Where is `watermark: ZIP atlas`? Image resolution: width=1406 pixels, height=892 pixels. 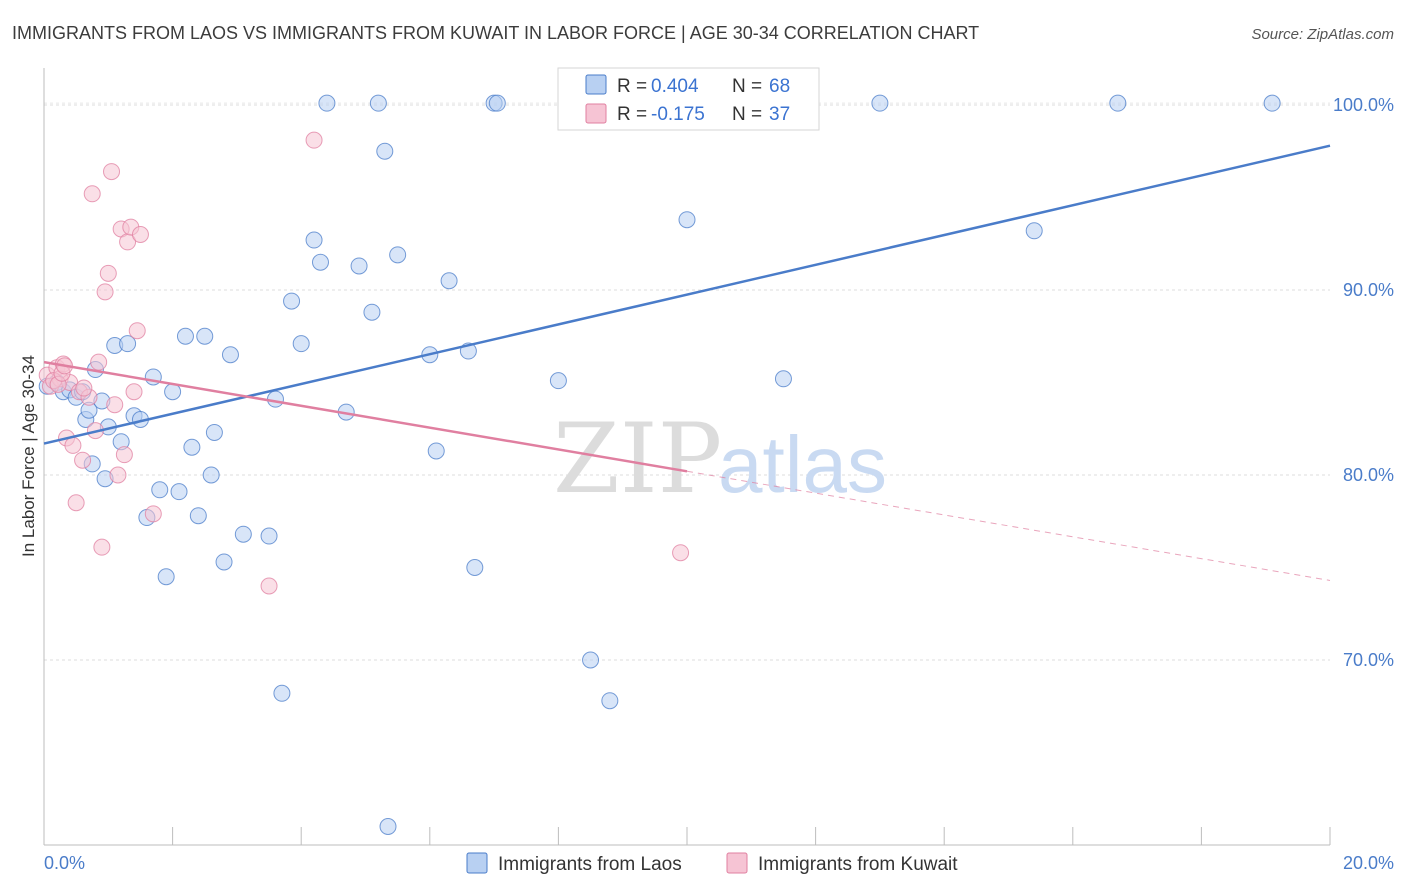 watermark: ZIP atlas is located at coordinates (720, 459).